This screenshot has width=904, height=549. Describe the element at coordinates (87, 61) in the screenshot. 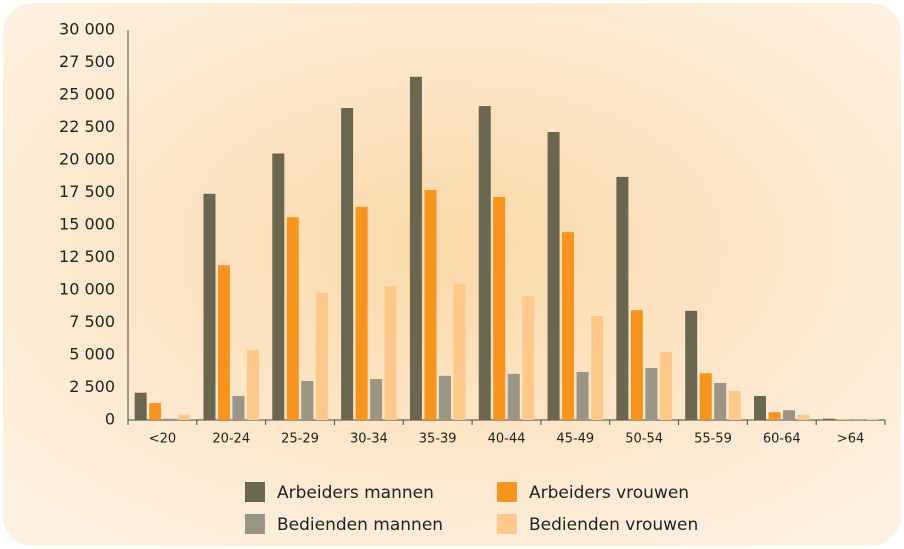

I see `y-tick-label: 27 500` at that location.